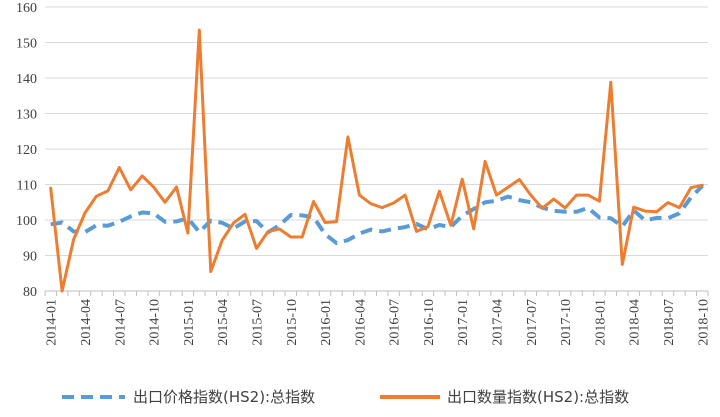  Describe the element at coordinates (532, 322) in the screenshot. I see `x-tick-label: 2017-07` at that location.